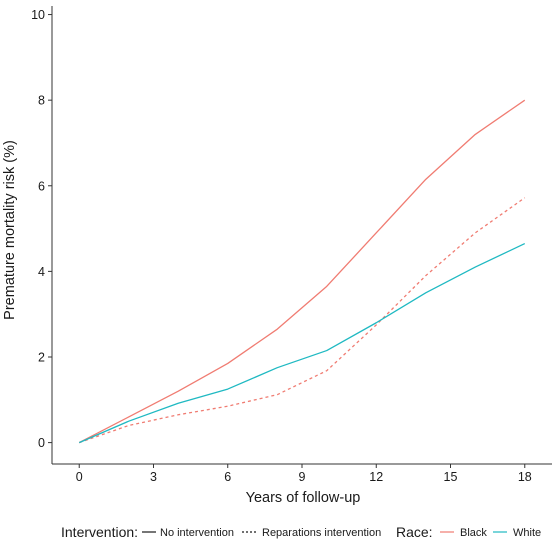  I want to click on y-tick-label: 10, so click(38, 15).